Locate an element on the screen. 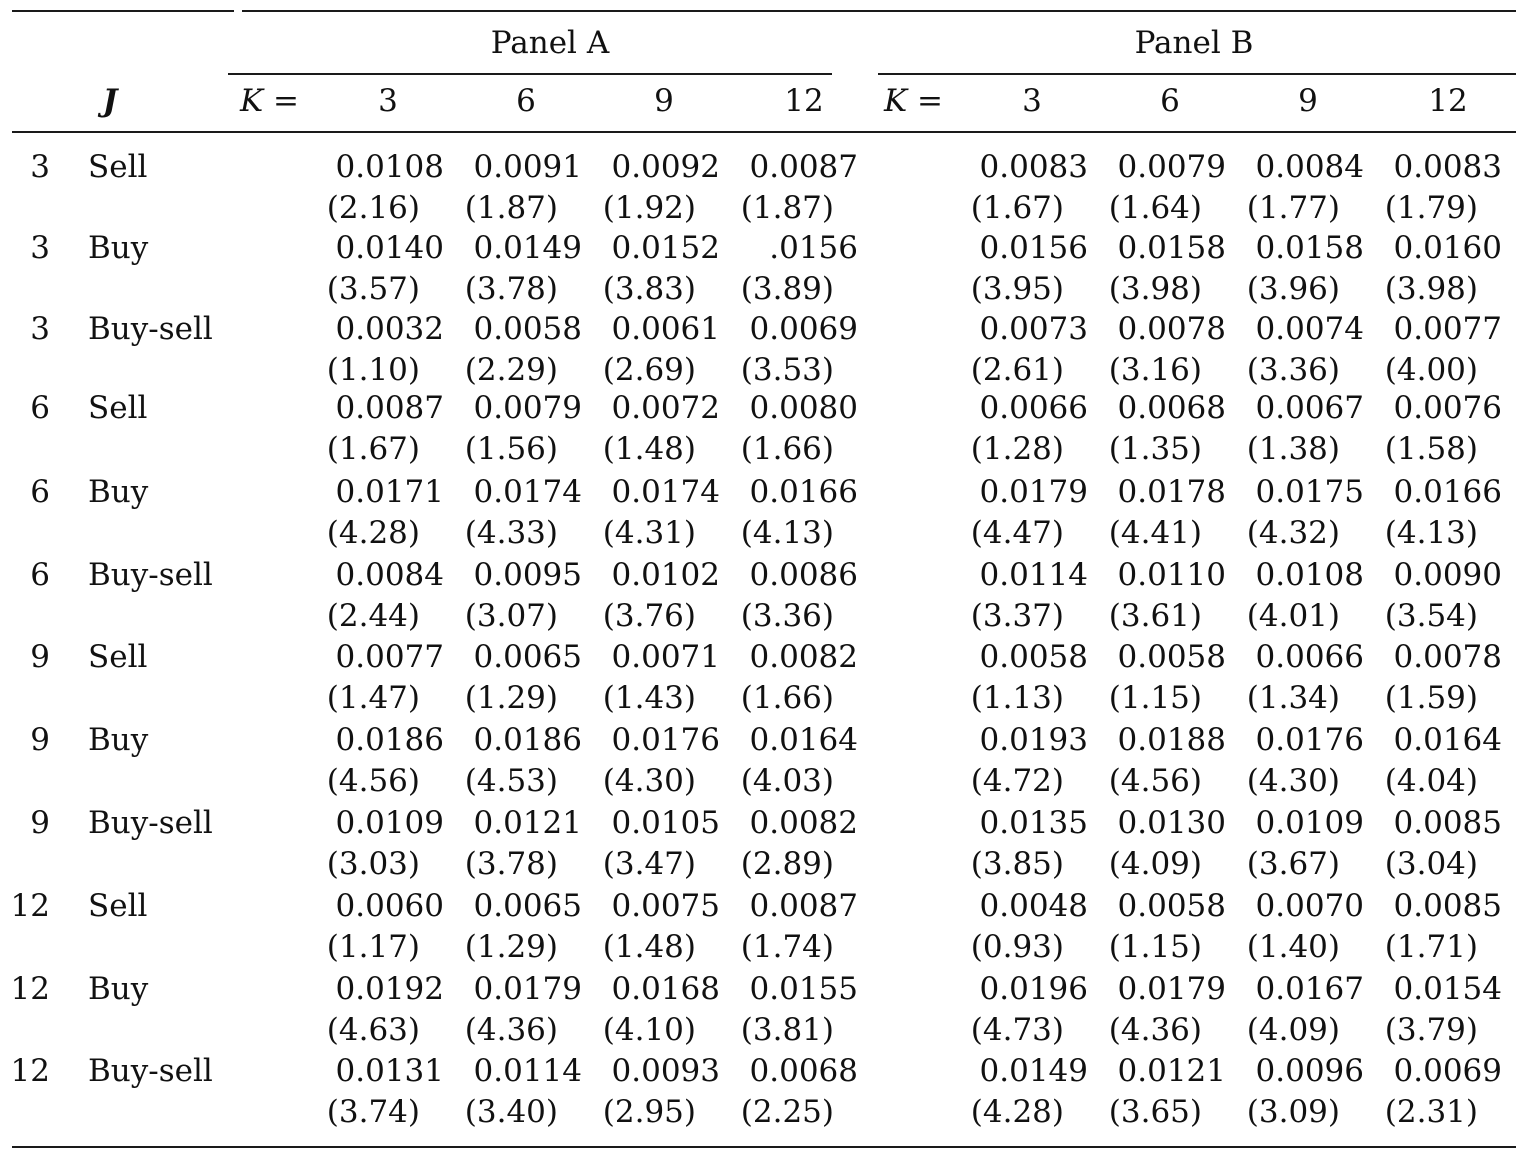  panel-a-t-stat: (1.48) is located at coordinates (649, 947).